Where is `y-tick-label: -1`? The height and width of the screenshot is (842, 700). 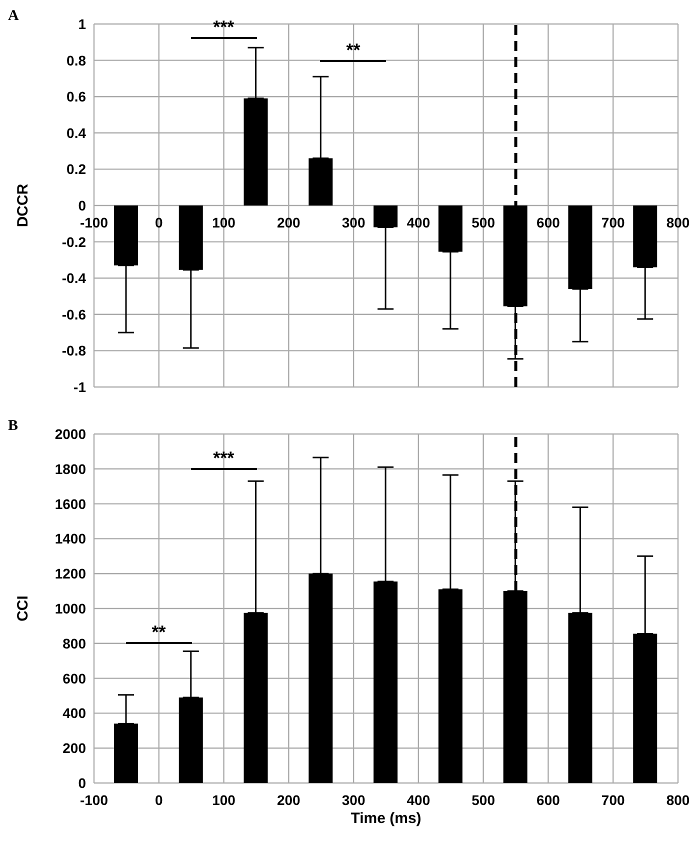 y-tick-label: -1 is located at coordinates (80, 386).